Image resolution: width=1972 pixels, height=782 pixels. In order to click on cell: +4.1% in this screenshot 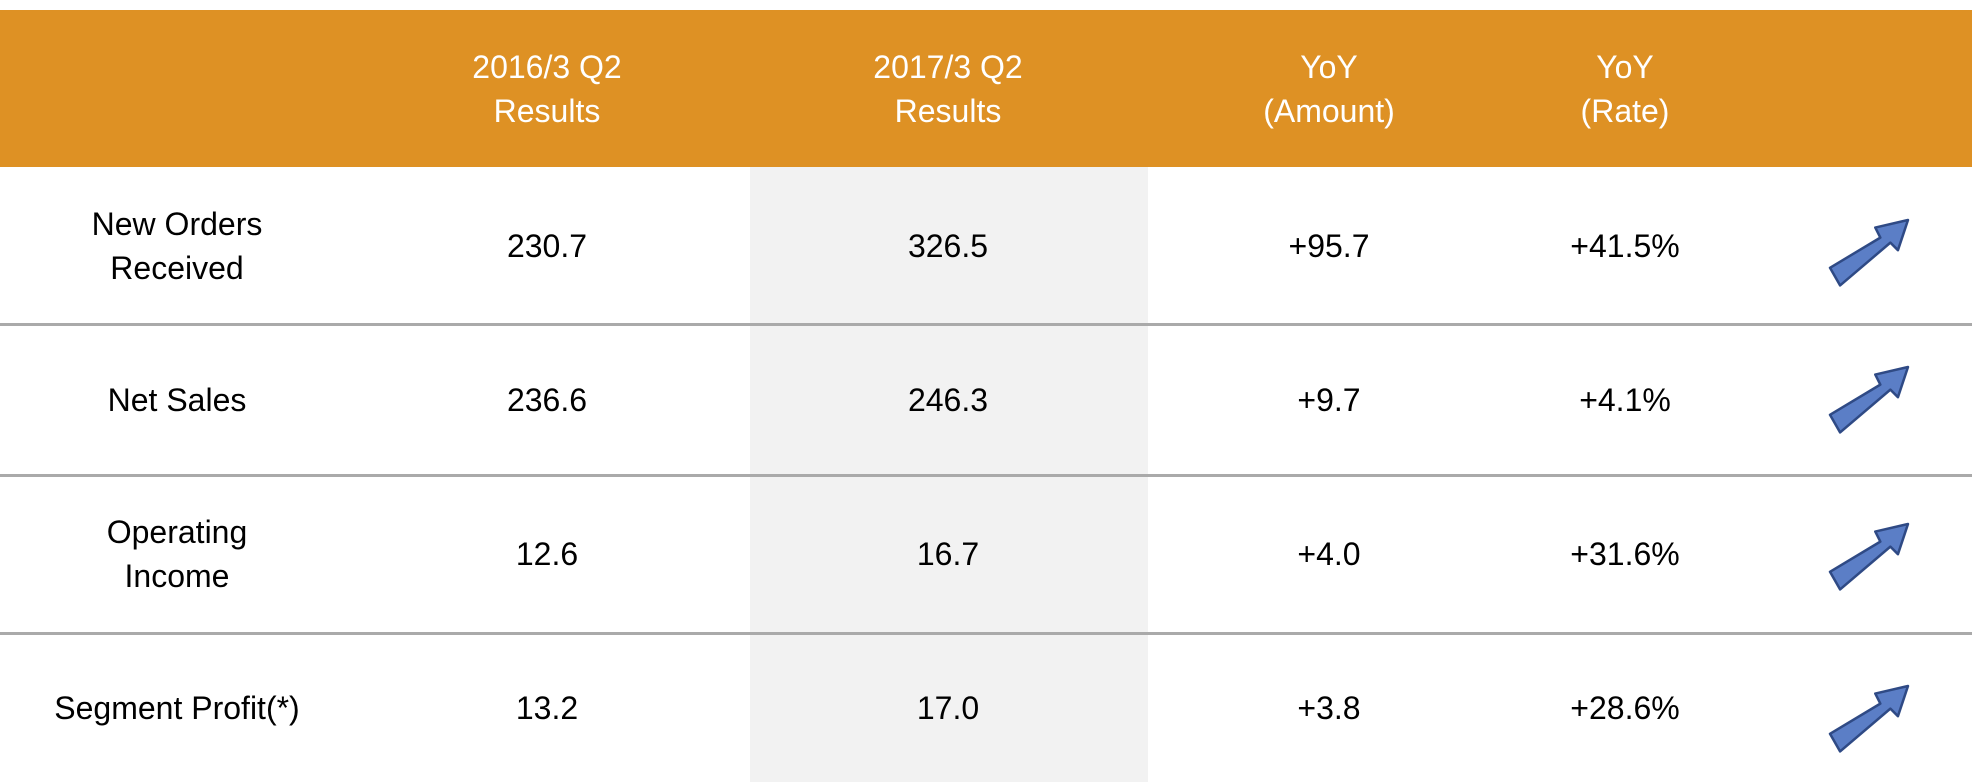, I will do `click(1625, 399)`.